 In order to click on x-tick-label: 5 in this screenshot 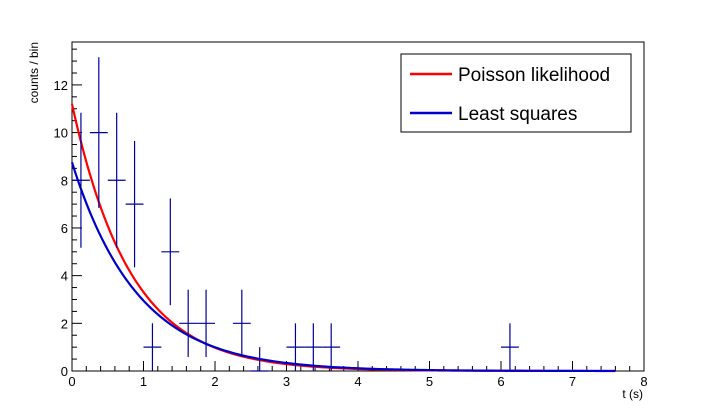, I will do `click(429, 381)`.